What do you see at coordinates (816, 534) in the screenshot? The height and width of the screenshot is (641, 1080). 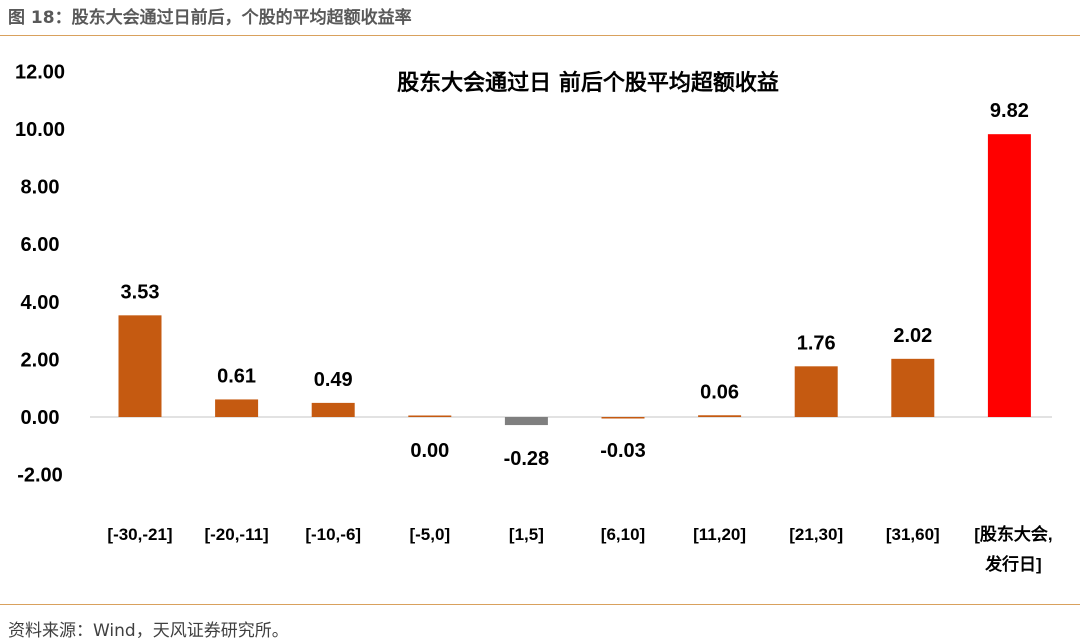 I see `x-tick-label: [21,30]` at bounding box center [816, 534].